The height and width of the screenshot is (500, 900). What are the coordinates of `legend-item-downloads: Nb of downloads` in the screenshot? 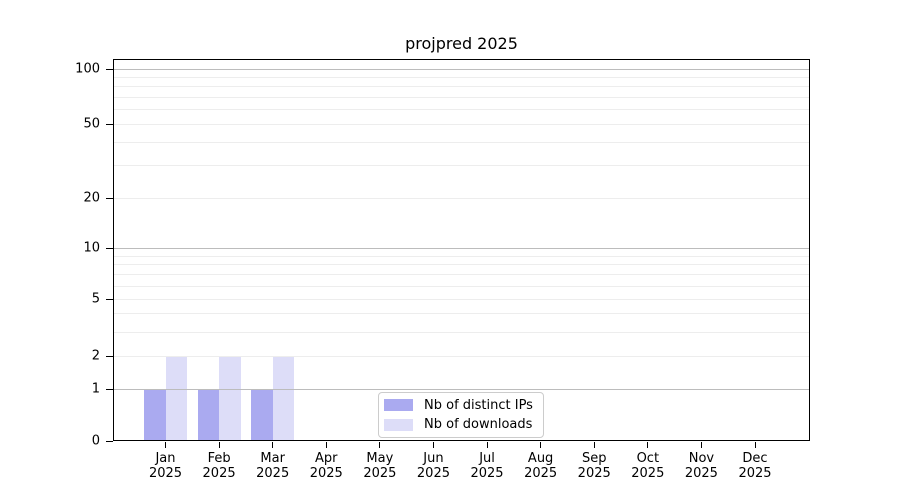 It's located at (459, 425).